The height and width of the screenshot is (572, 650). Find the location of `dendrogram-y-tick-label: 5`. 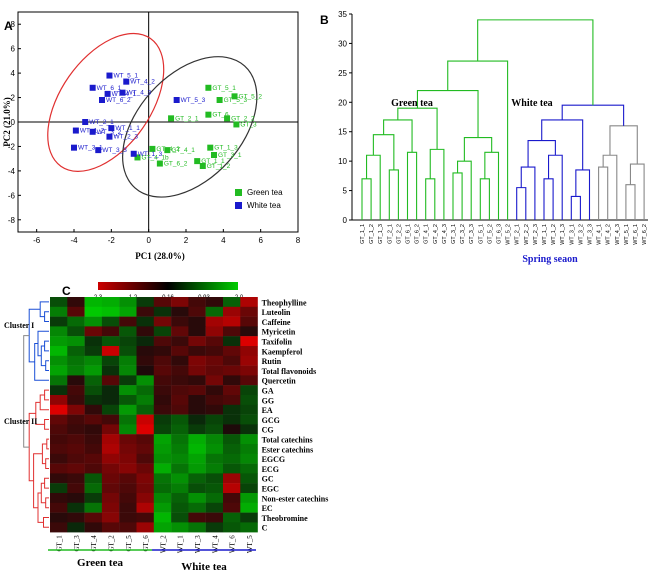

dendrogram-y-tick-label: 5 is located at coordinates (345, 191).